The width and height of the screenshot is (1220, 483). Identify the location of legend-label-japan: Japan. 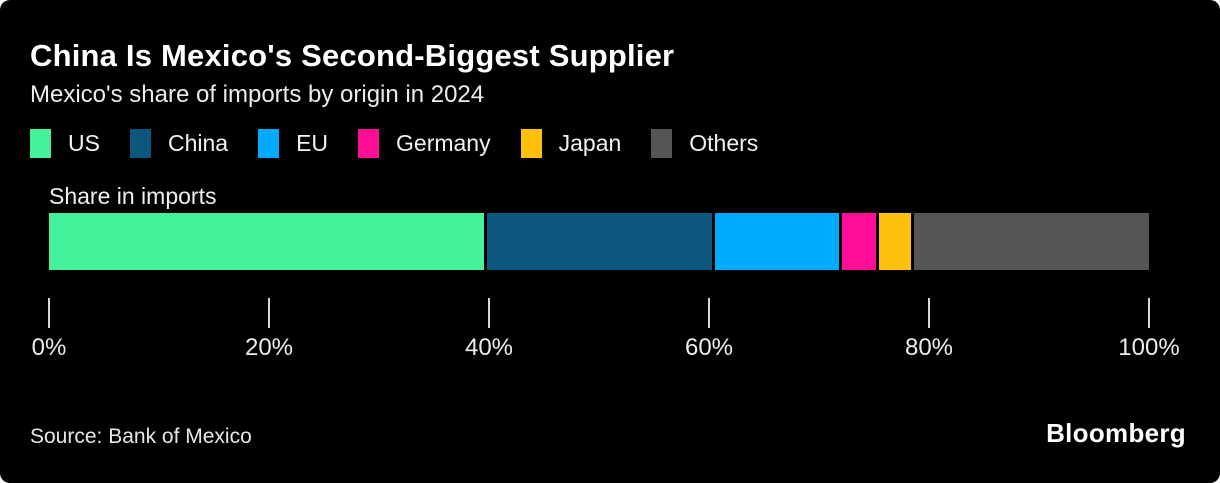
(590, 142).